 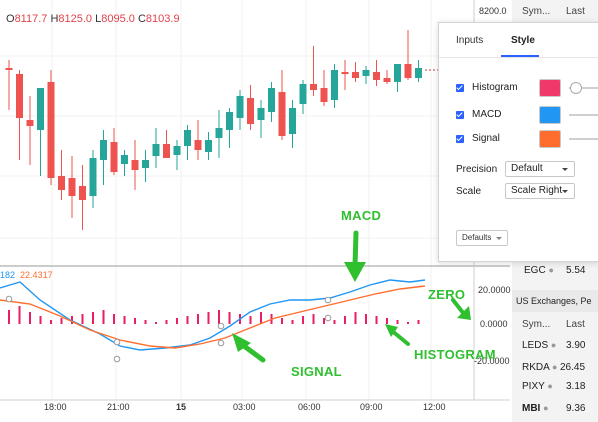 I want to click on signal-annotation: SIGNAL, so click(x=316, y=371).